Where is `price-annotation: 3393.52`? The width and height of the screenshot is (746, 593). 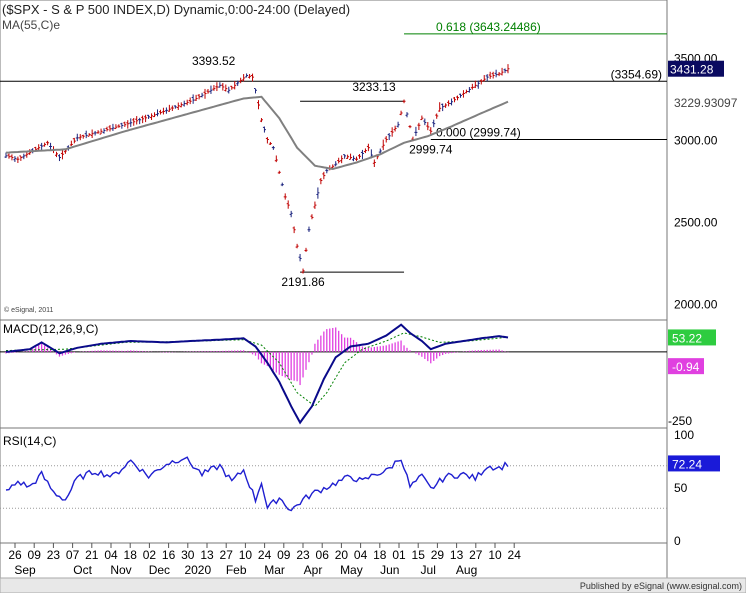
price-annotation: 3393.52 is located at coordinates (214, 61).